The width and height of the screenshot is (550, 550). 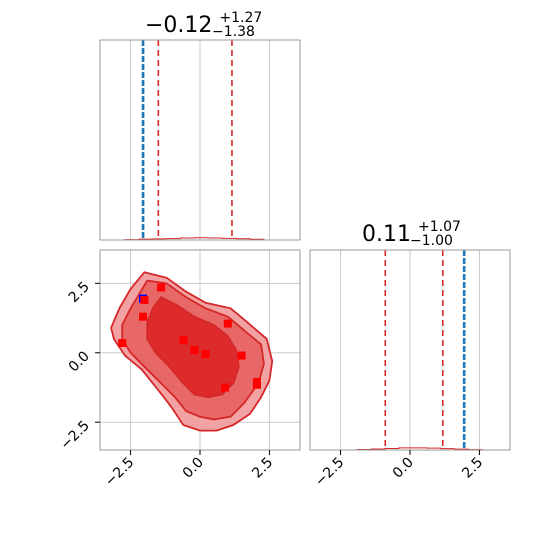 What do you see at coordinates (189, 337) in the screenshot?
I see `sample-points` at bounding box center [189, 337].